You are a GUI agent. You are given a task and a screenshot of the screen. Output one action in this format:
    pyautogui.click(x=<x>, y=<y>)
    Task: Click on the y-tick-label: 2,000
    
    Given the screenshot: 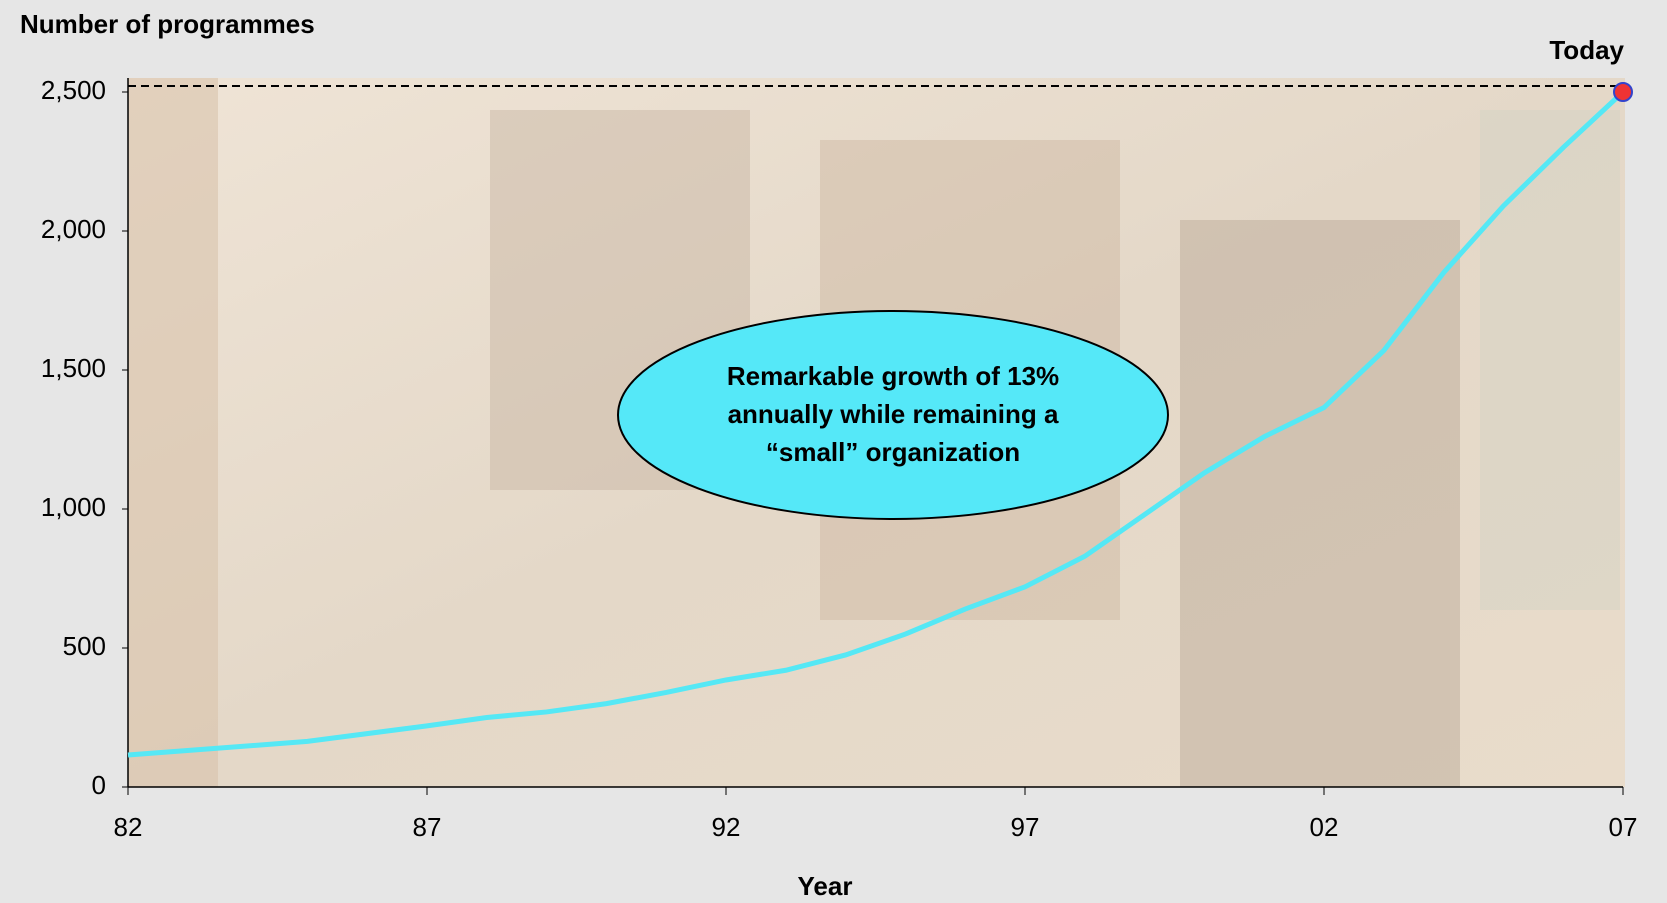 What is the action you would take?
    pyautogui.click(x=73, y=229)
    